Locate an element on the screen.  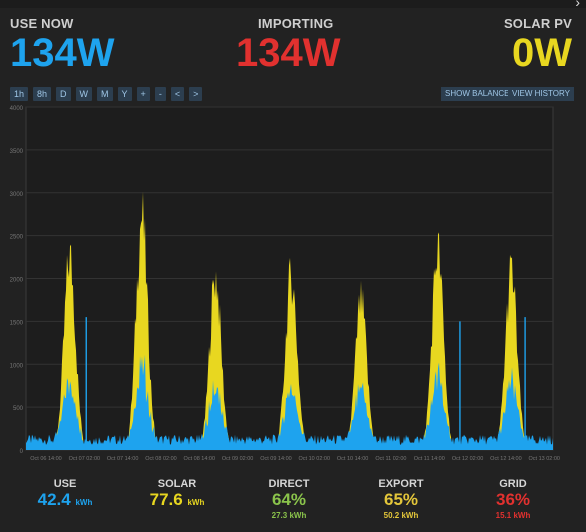
x-tick-label: Oct 07 14:00 is located at coordinates (123, 459).